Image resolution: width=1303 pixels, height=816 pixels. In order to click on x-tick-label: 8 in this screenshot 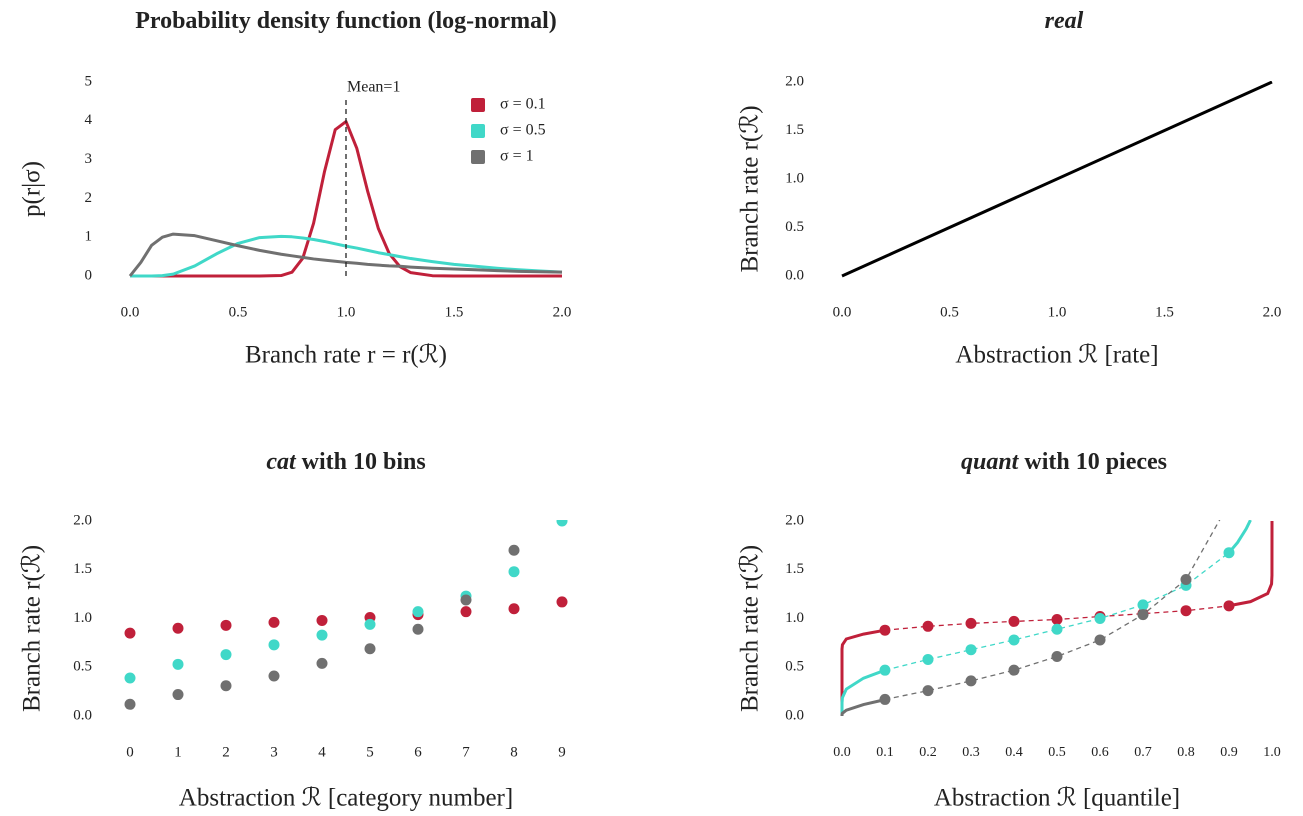, I will do `click(514, 752)`.